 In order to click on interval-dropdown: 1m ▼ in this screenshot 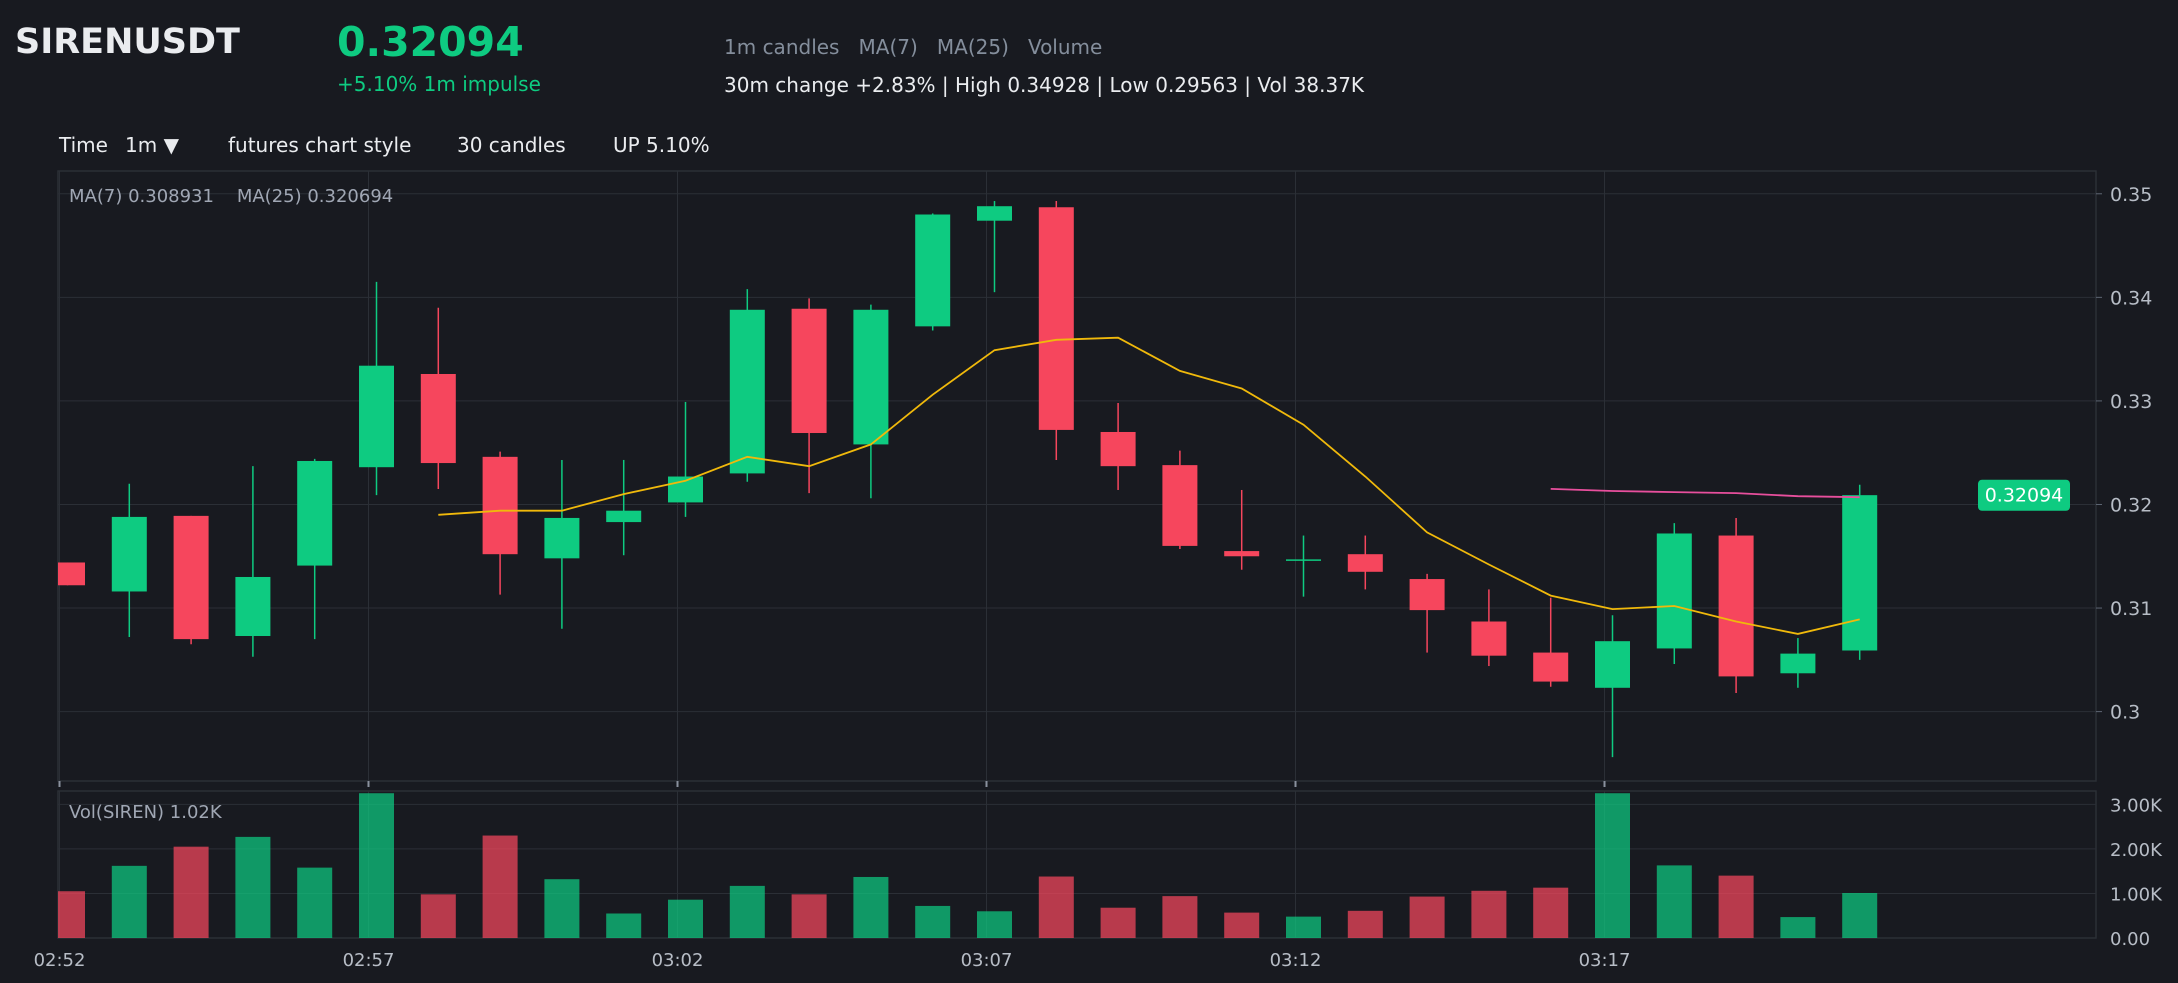, I will do `click(152, 145)`.